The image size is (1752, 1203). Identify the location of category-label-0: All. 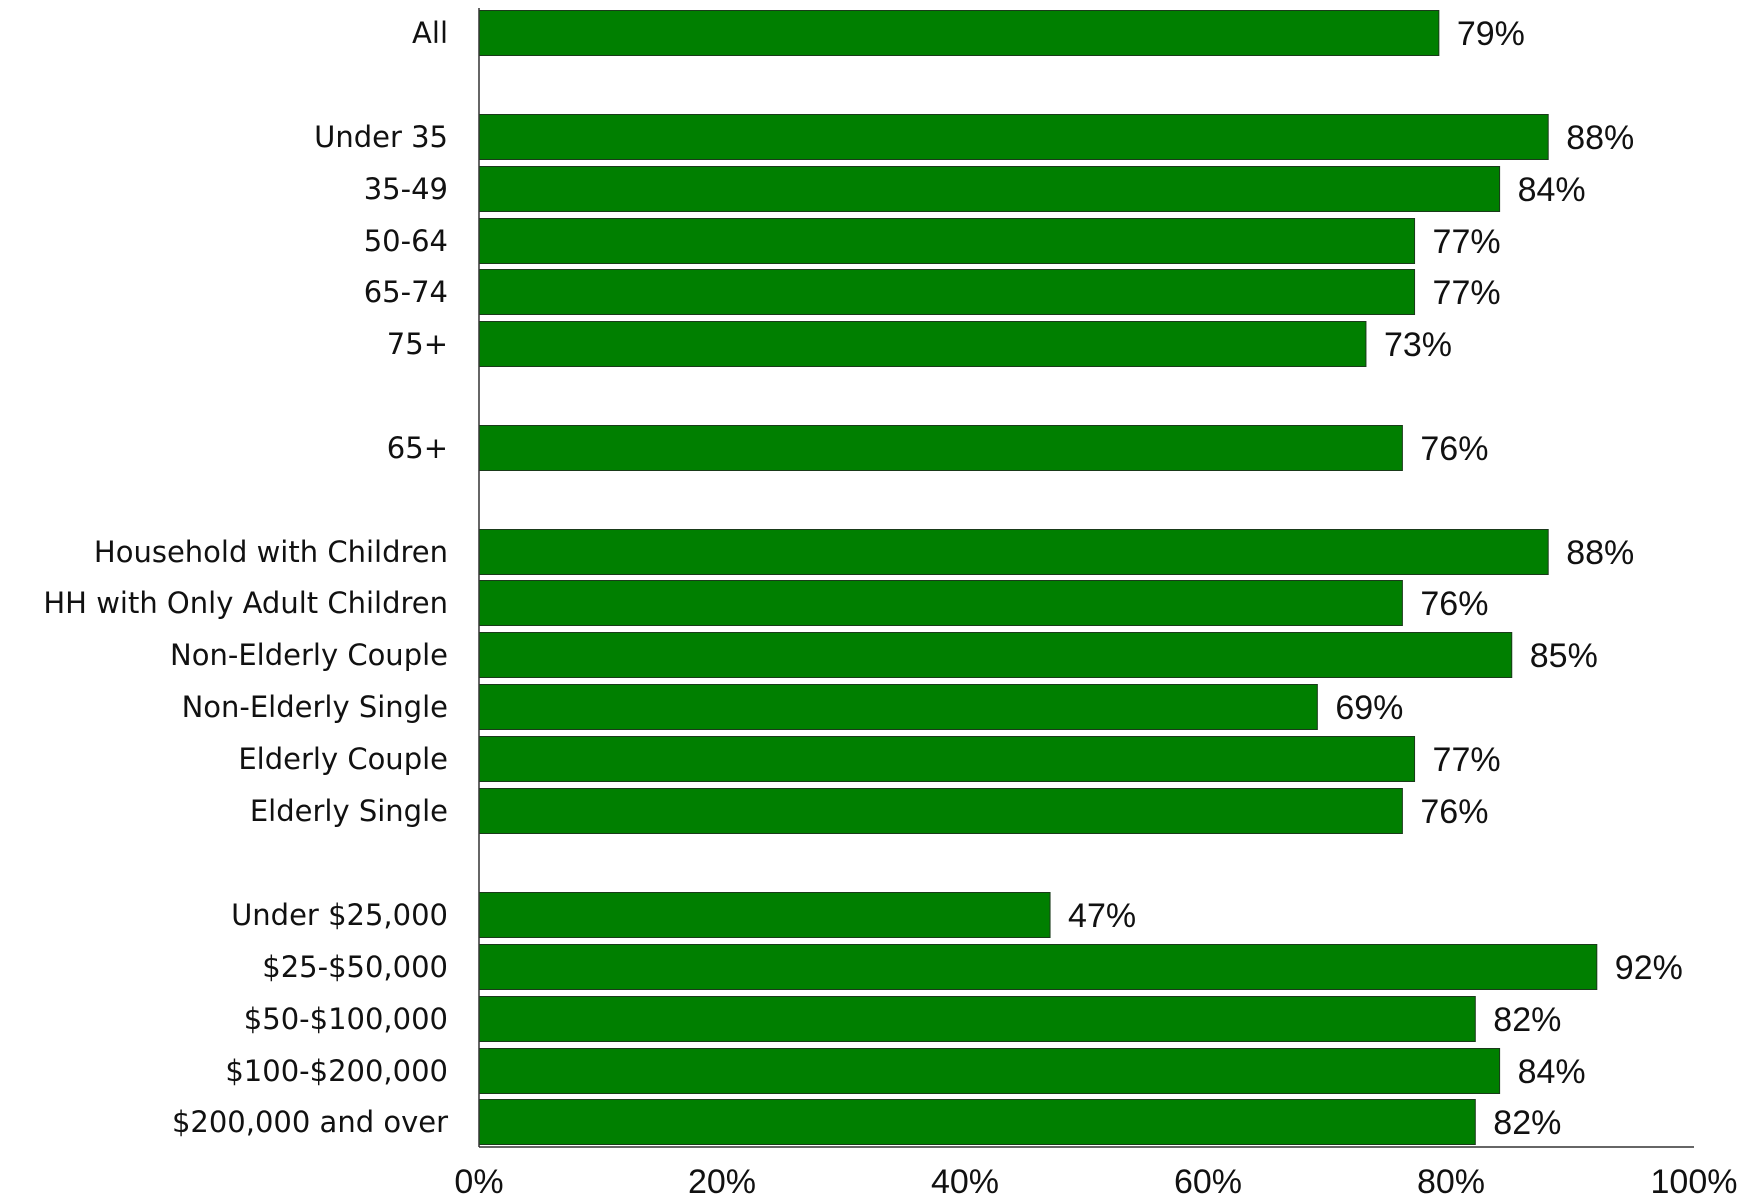
(430, 33).